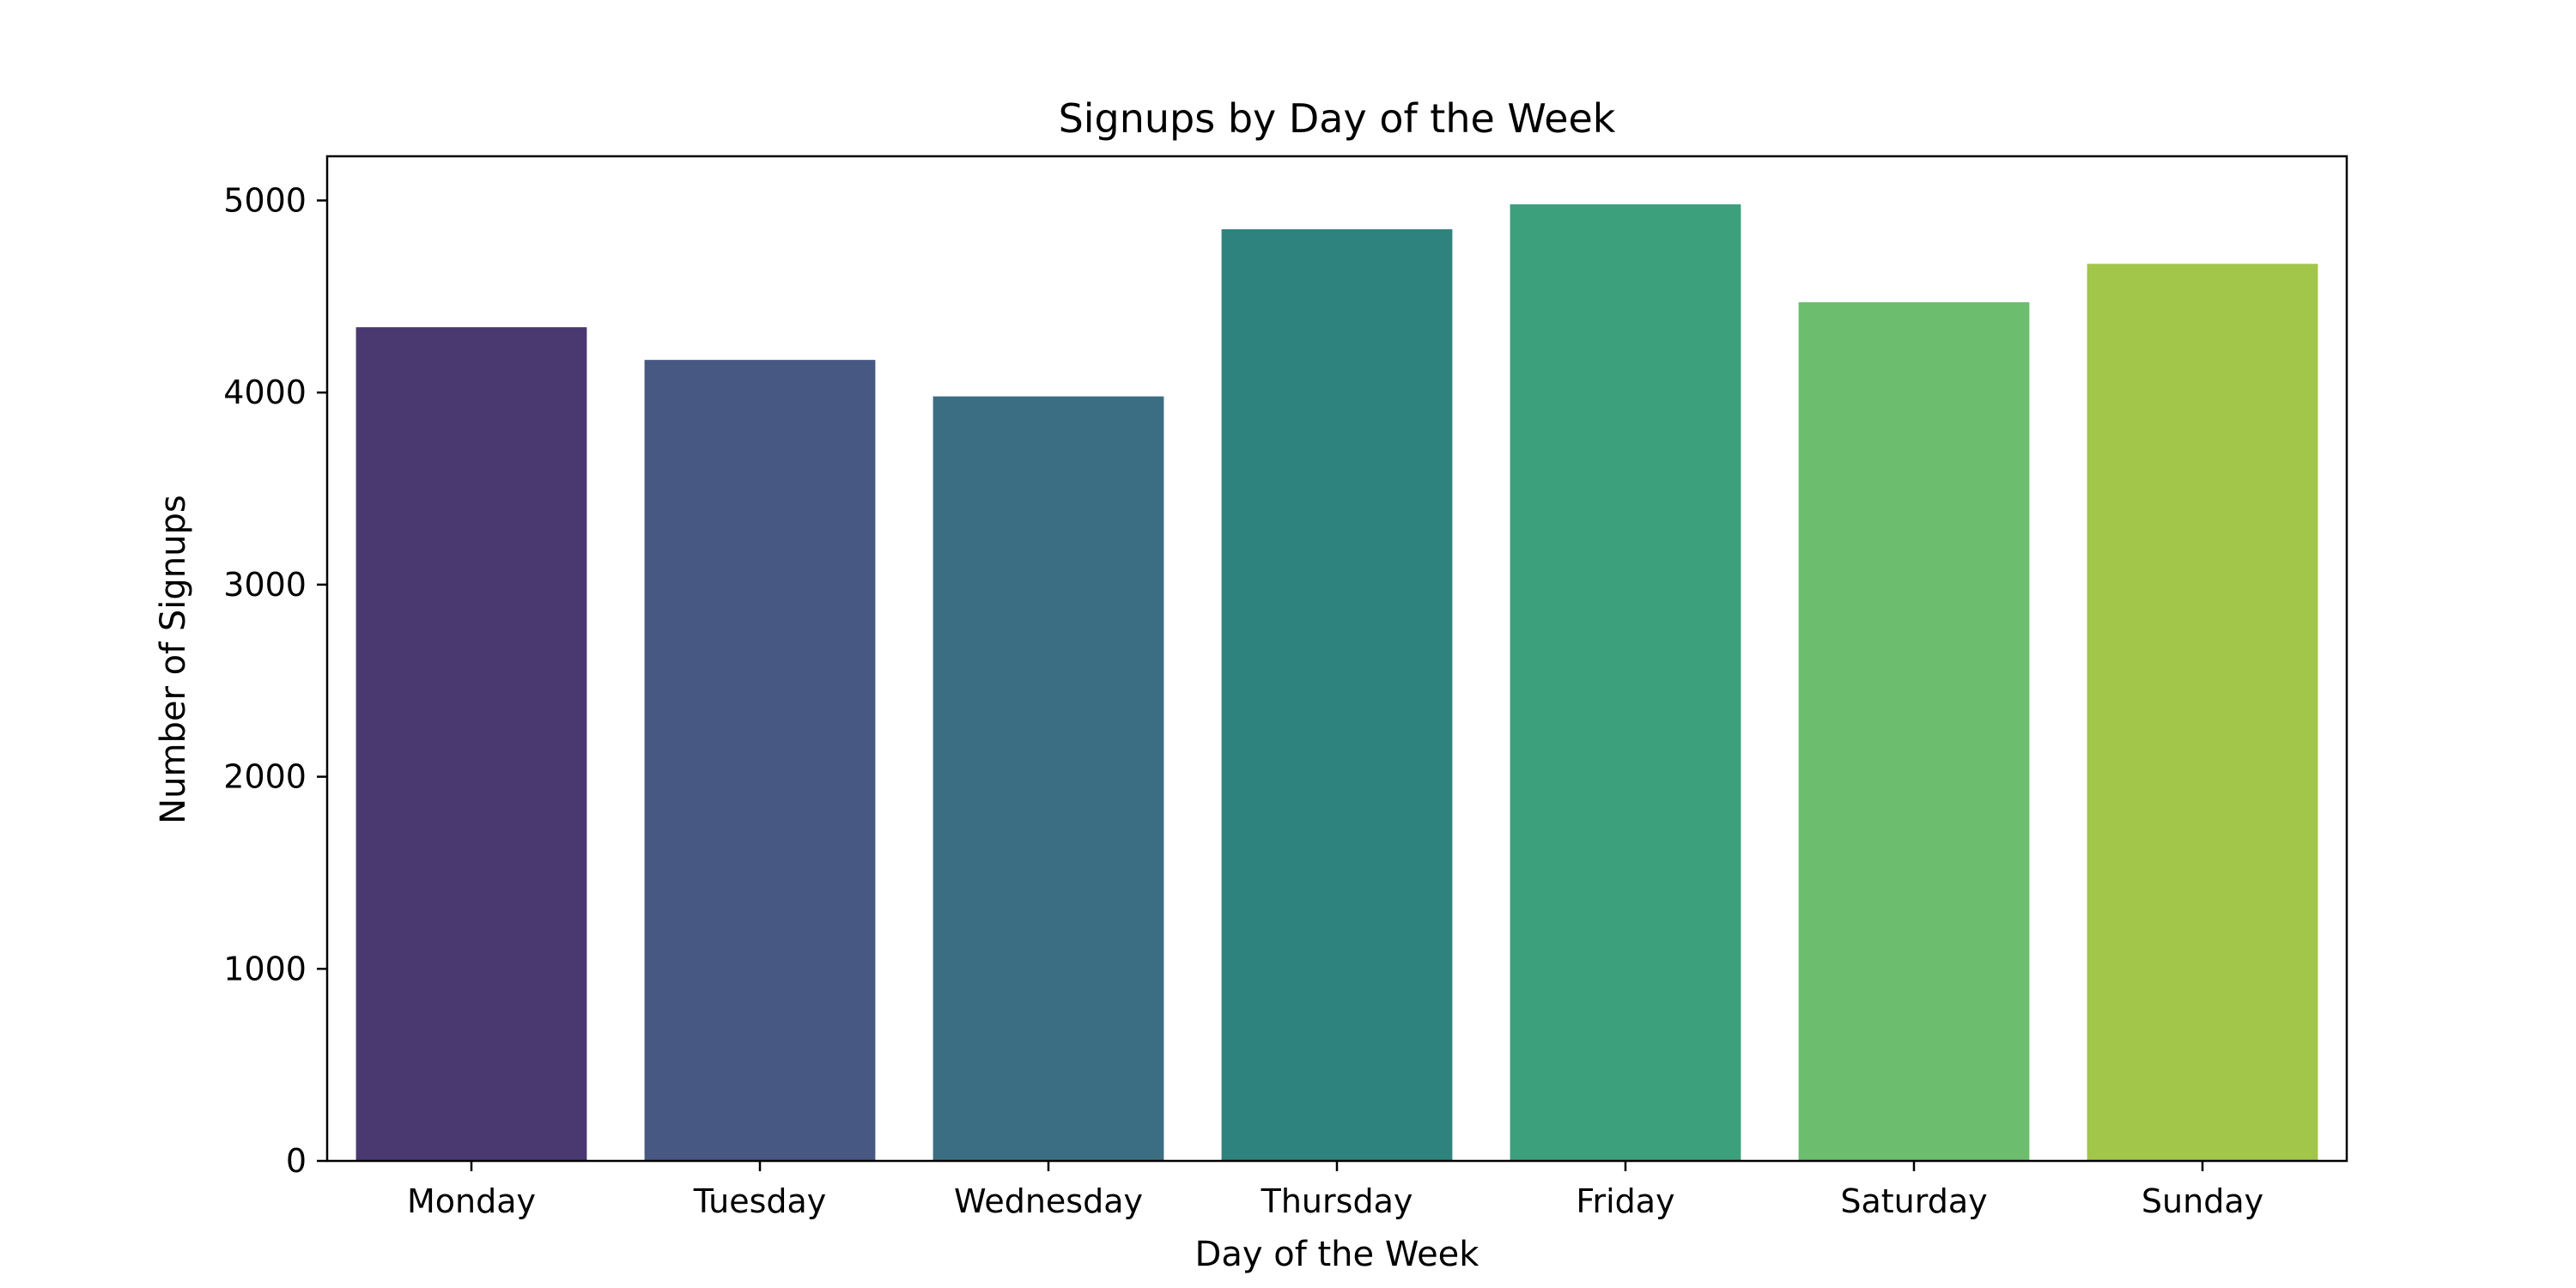  Describe the element at coordinates (296, 1161) in the screenshot. I see `y-tick-label: 0` at that location.